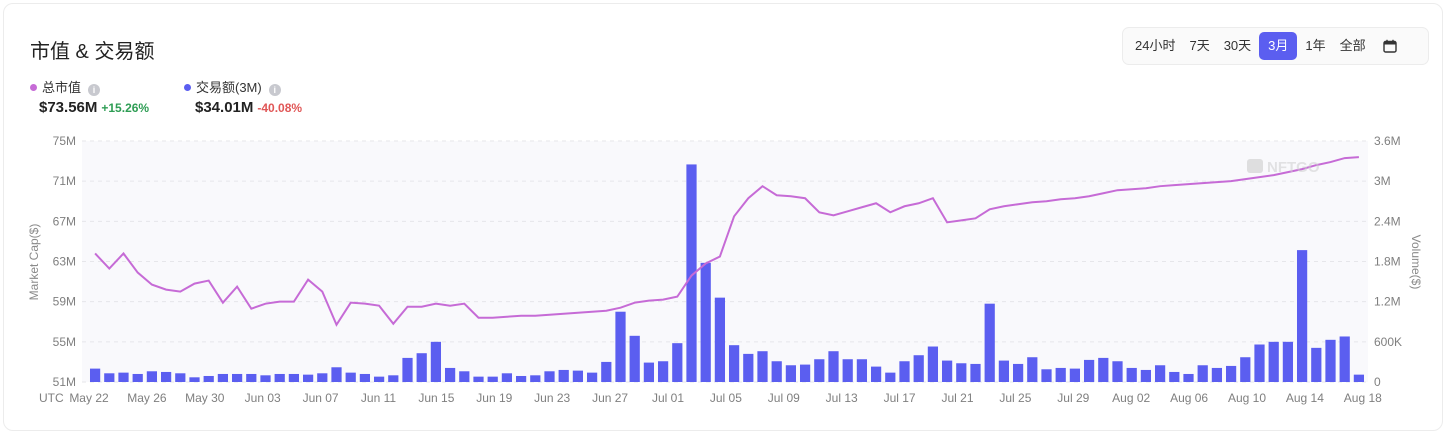 The height and width of the screenshot is (436, 1450). I want to click on legend-volume: 交易额(3M) i, so click(232, 86).